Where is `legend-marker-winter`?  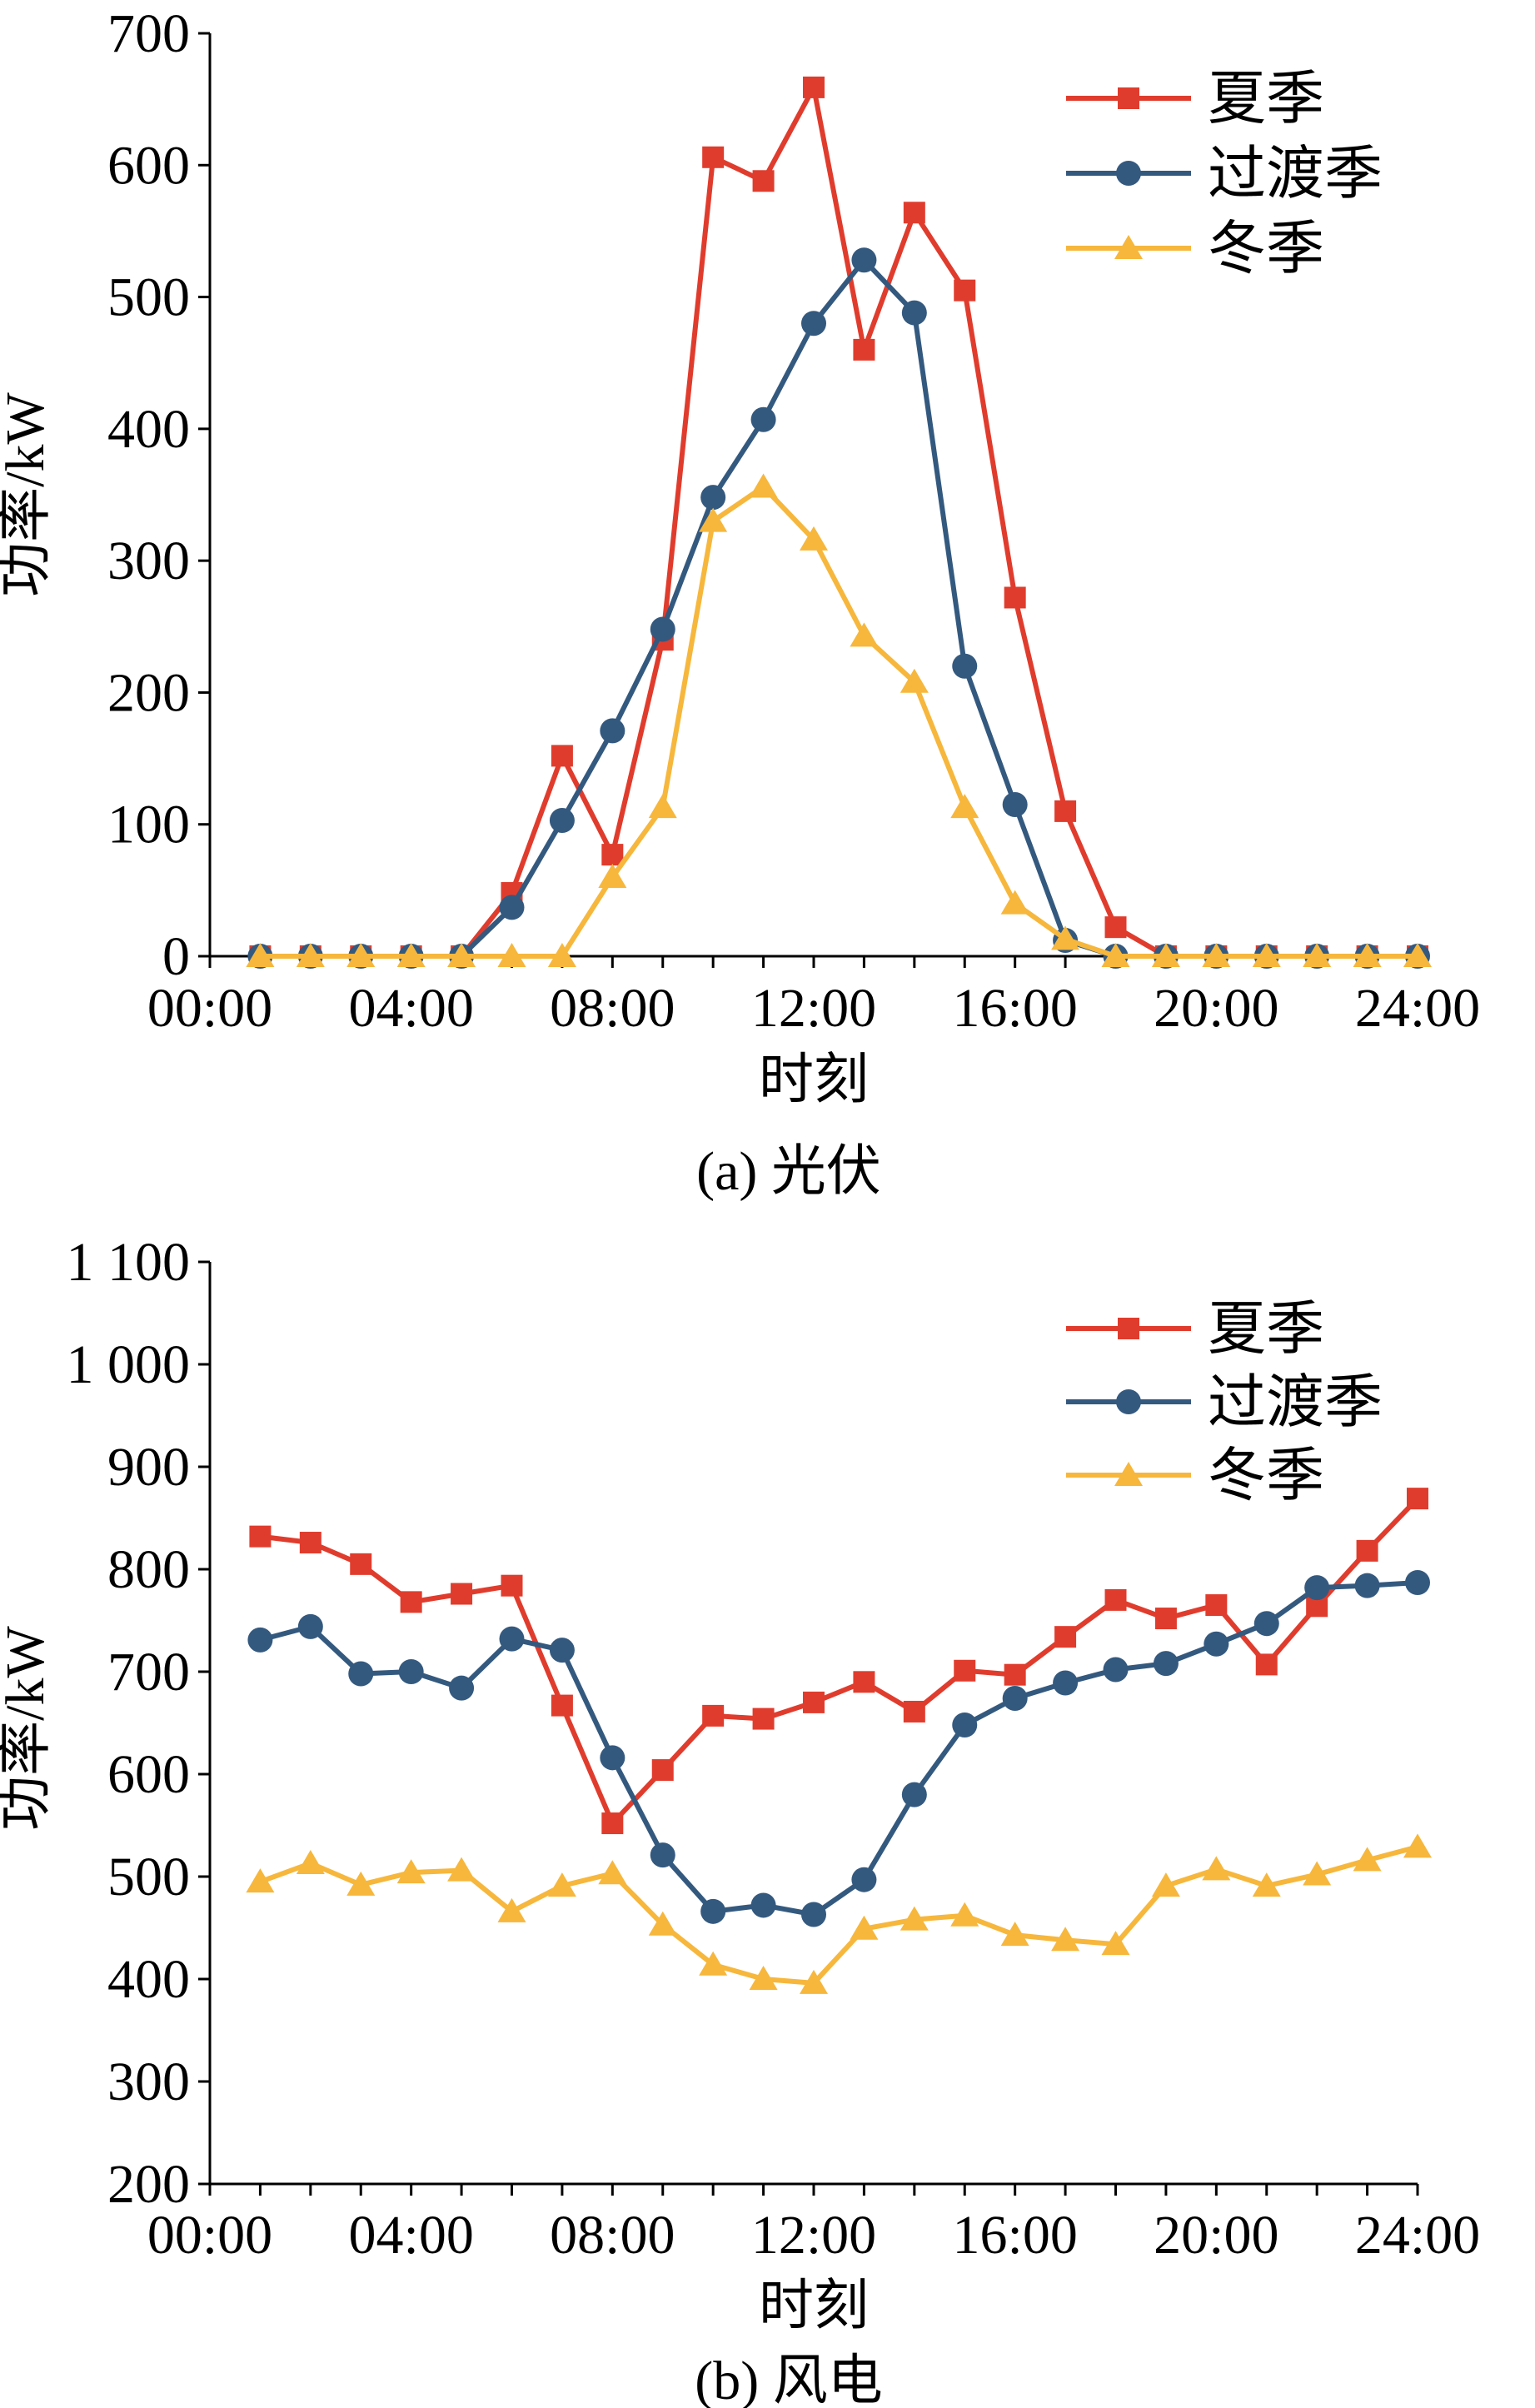
legend-marker-winter is located at coordinates (1128, 1474).